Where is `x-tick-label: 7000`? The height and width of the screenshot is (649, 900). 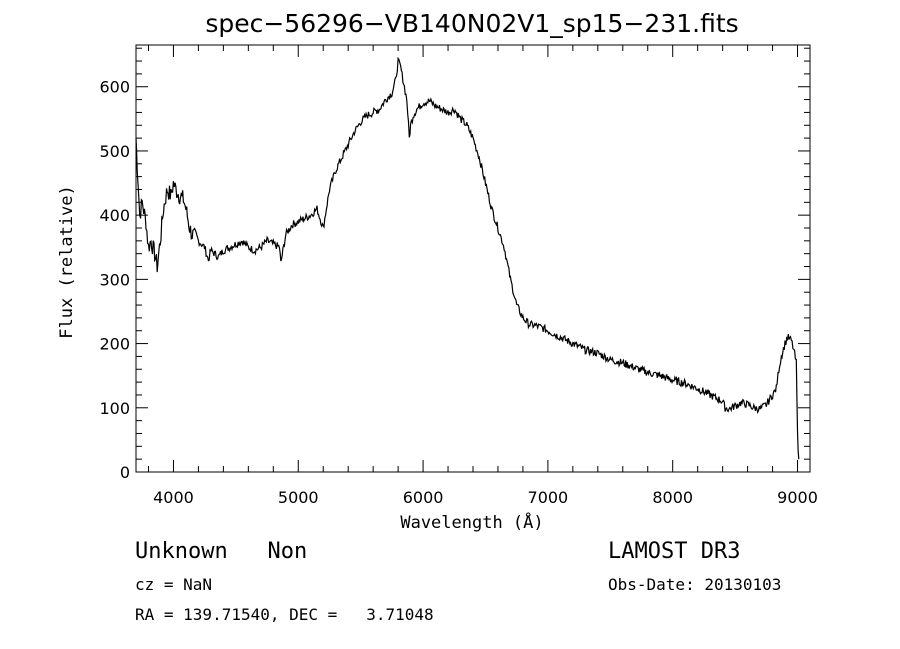 x-tick-label: 7000 is located at coordinates (548, 497).